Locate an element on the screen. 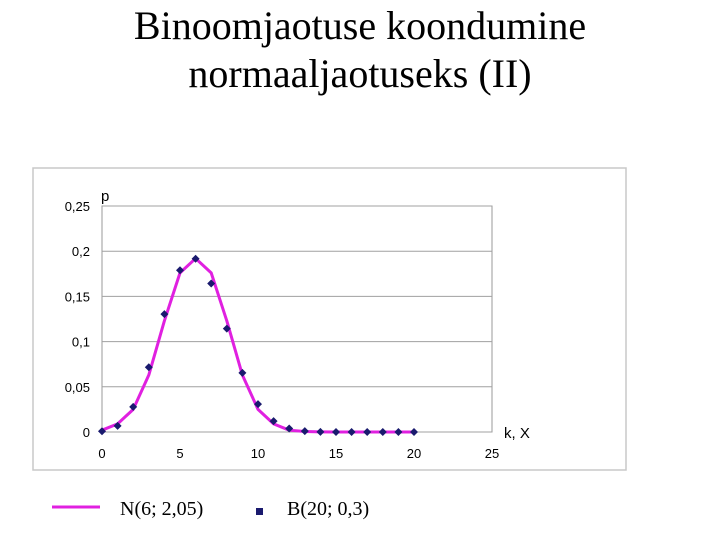  legend-entry-normal: N(6; 2,05) is located at coordinates (162, 509).